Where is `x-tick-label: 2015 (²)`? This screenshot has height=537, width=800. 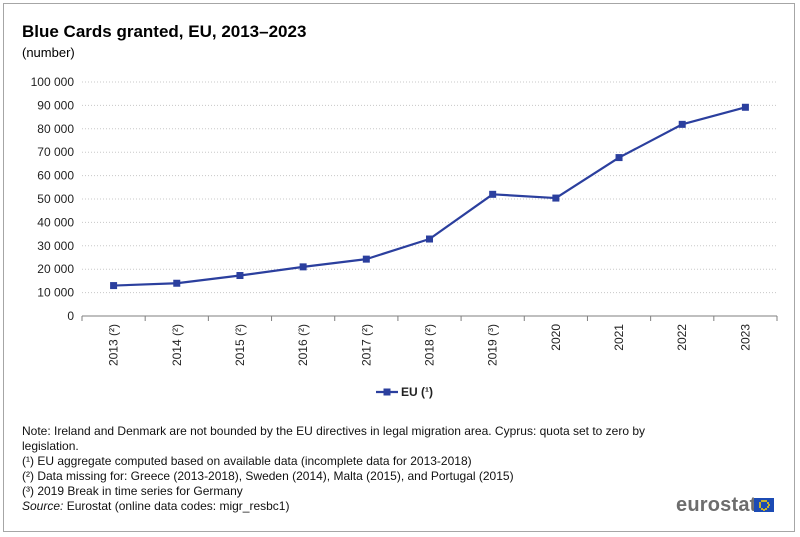 x-tick-label: 2015 (²) is located at coordinates (240, 345).